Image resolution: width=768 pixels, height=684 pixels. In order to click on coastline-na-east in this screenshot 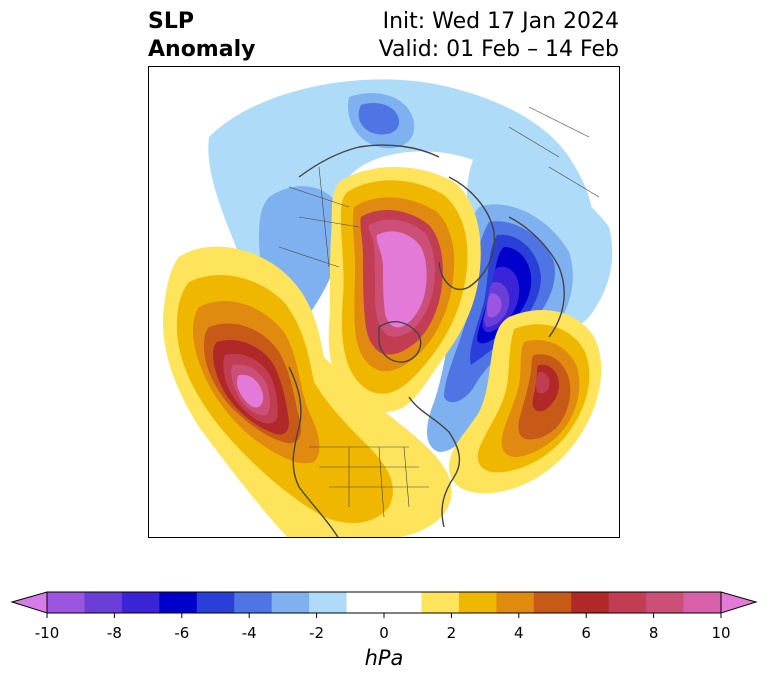, I will do `click(434, 462)`.